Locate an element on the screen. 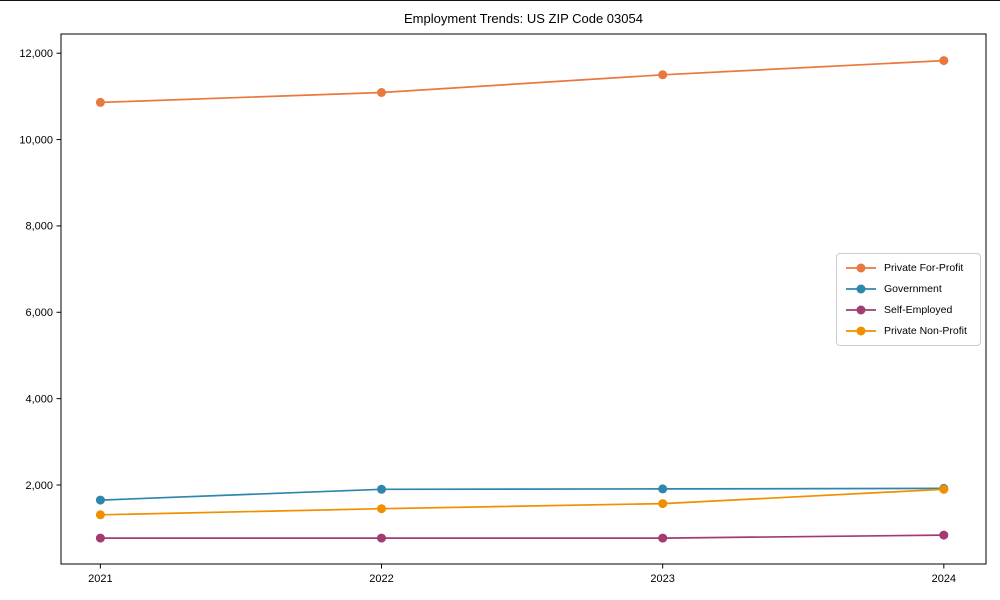 Image resolution: width=1000 pixels, height=600 pixels. legend-label: Self-Employed is located at coordinates (918, 310).